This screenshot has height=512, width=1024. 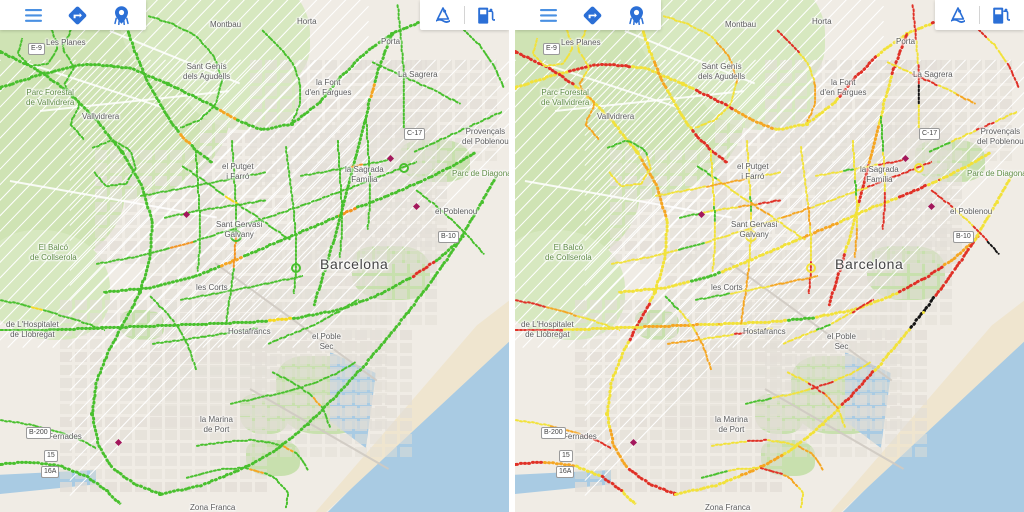 What do you see at coordinates (459, 103) in the screenshot?
I see `traffic-segment-sagrera-link` at bounding box center [459, 103].